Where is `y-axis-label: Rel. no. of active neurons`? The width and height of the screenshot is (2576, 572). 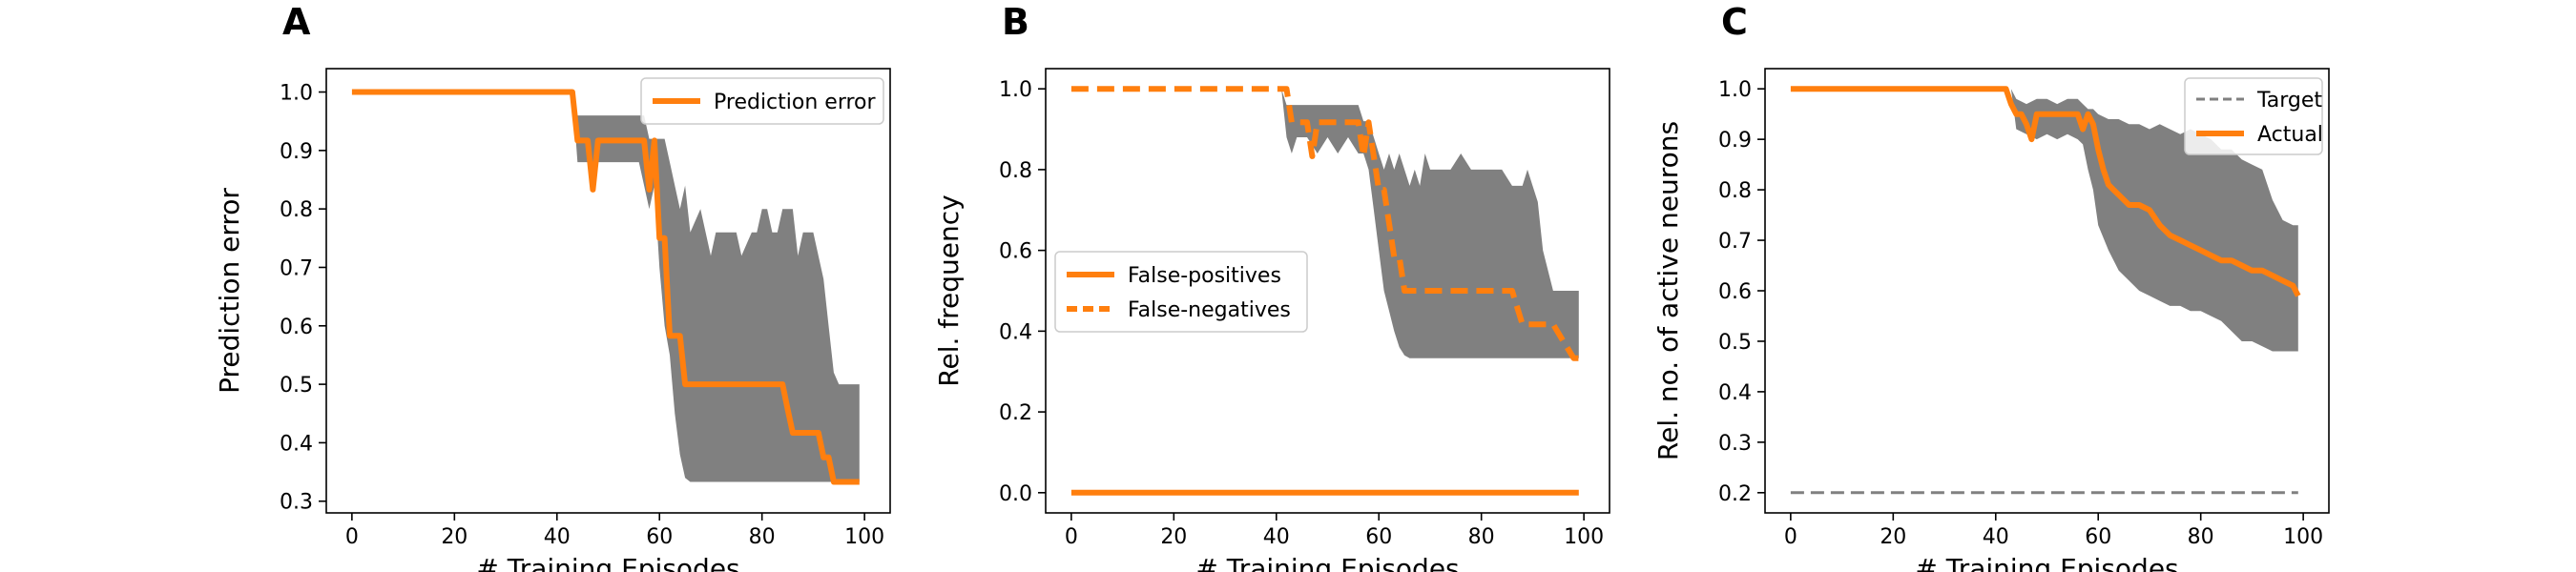
y-axis-label: Rel. no. of active neurons is located at coordinates (1668, 290).